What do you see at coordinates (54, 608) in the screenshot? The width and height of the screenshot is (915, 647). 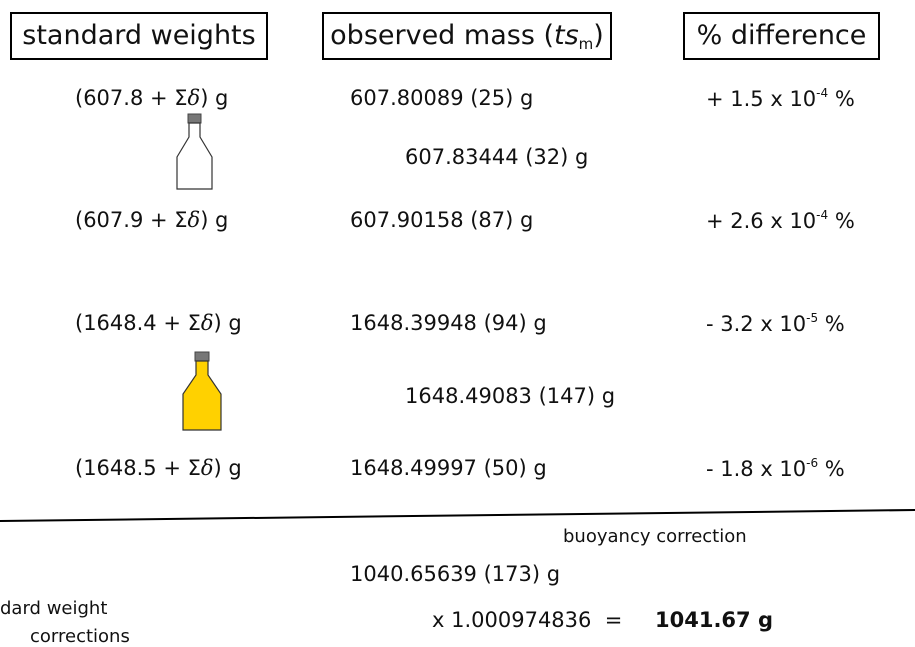 I see `side-label: dard weight` at bounding box center [54, 608].